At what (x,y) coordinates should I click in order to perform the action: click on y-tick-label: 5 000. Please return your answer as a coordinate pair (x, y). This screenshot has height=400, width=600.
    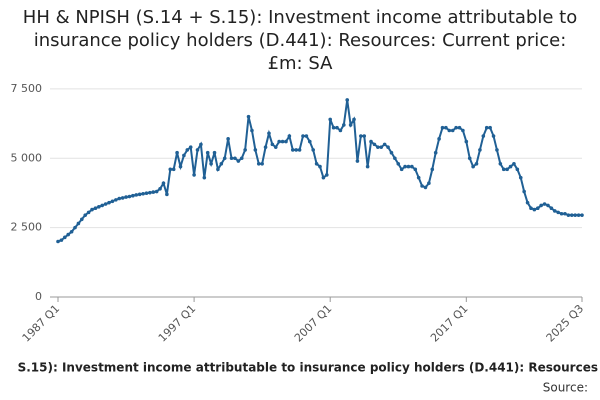
    Looking at the image, I should click on (27, 157).